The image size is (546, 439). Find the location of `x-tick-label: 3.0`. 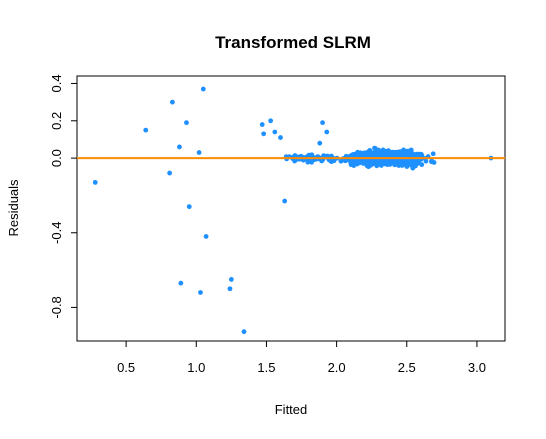

x-tick-label: 3.0 is located at coordinates (477, 367).